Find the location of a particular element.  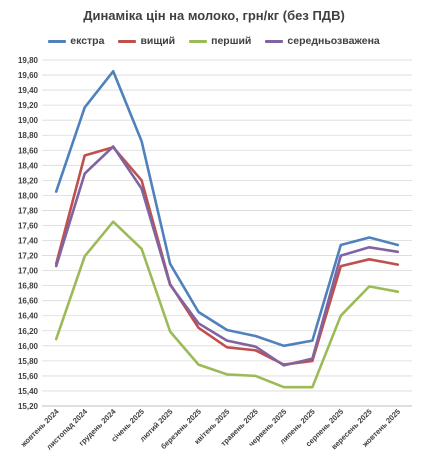

legend-item-ekstra: екстра is located at coordinates (76, 41).